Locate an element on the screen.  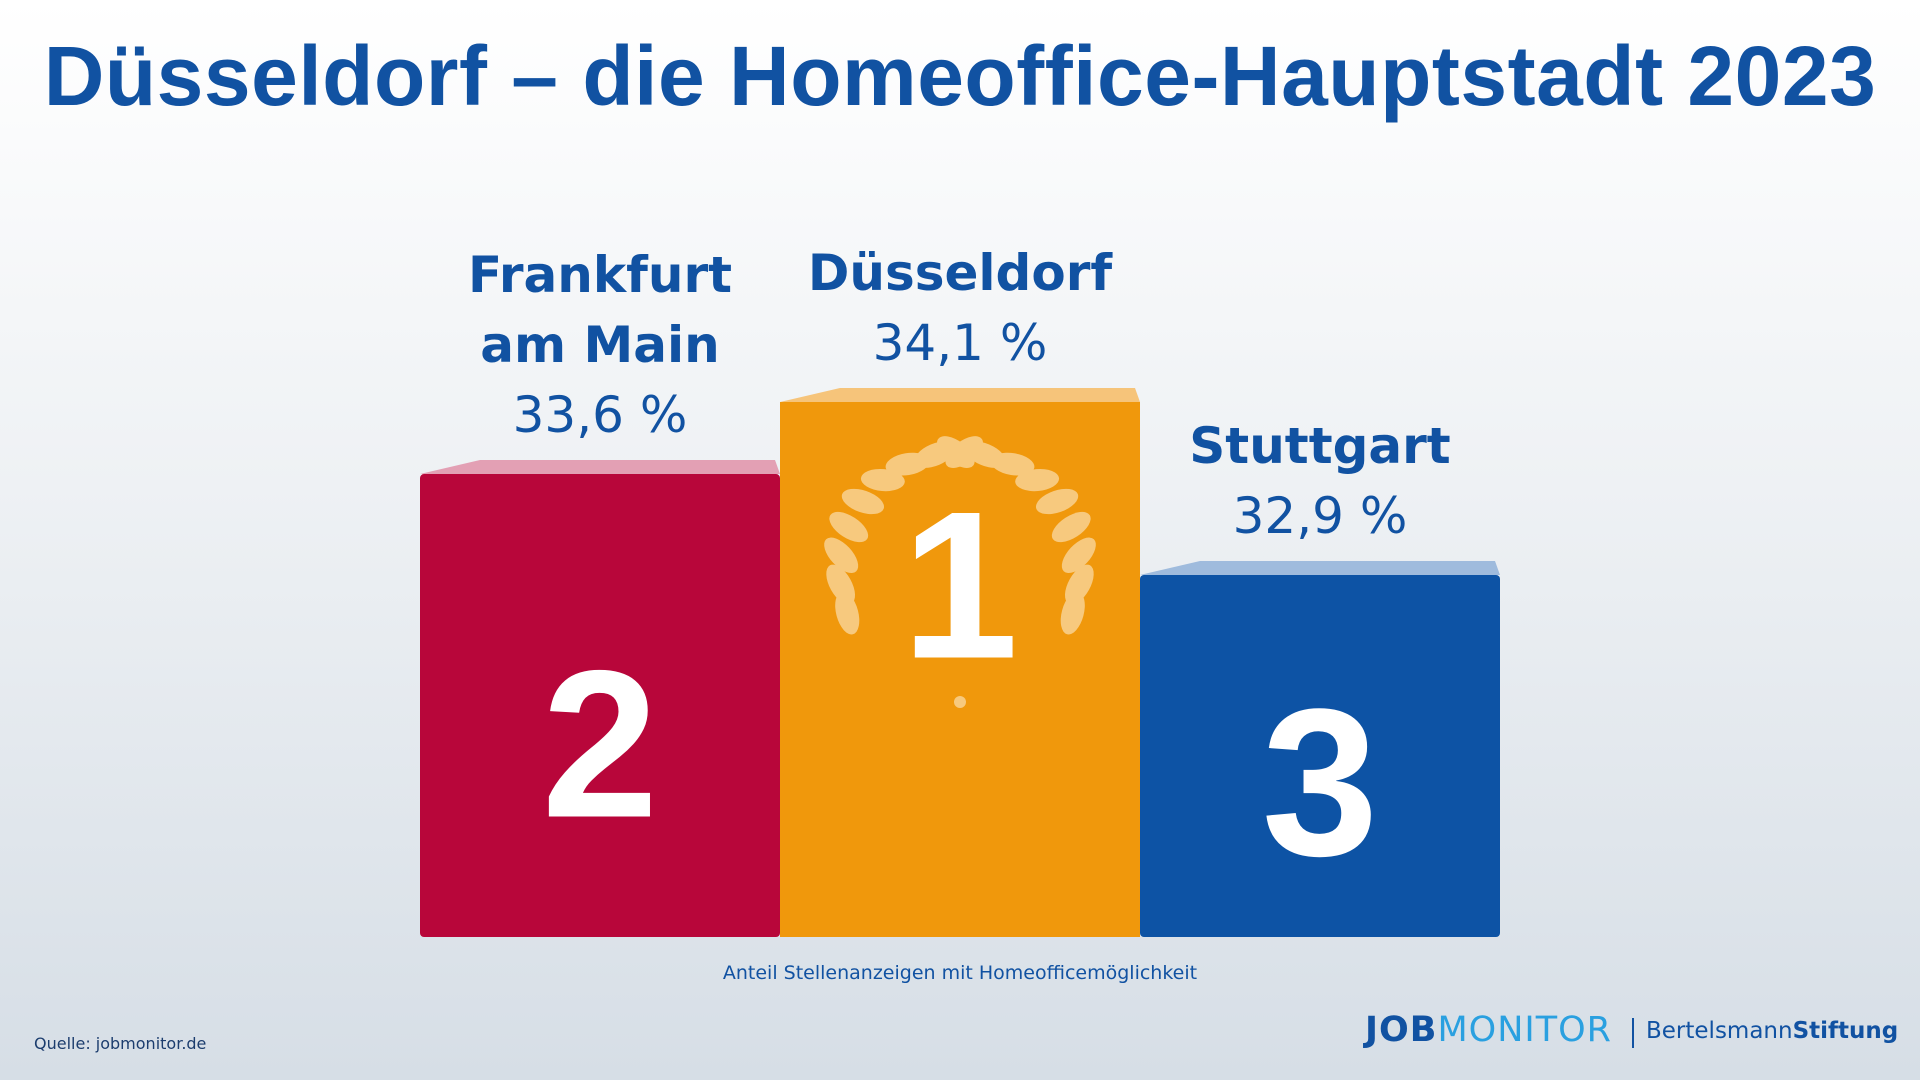
bertelsmann-logo: BertelsmannStiftung is located at coordinates (1772, 1031).